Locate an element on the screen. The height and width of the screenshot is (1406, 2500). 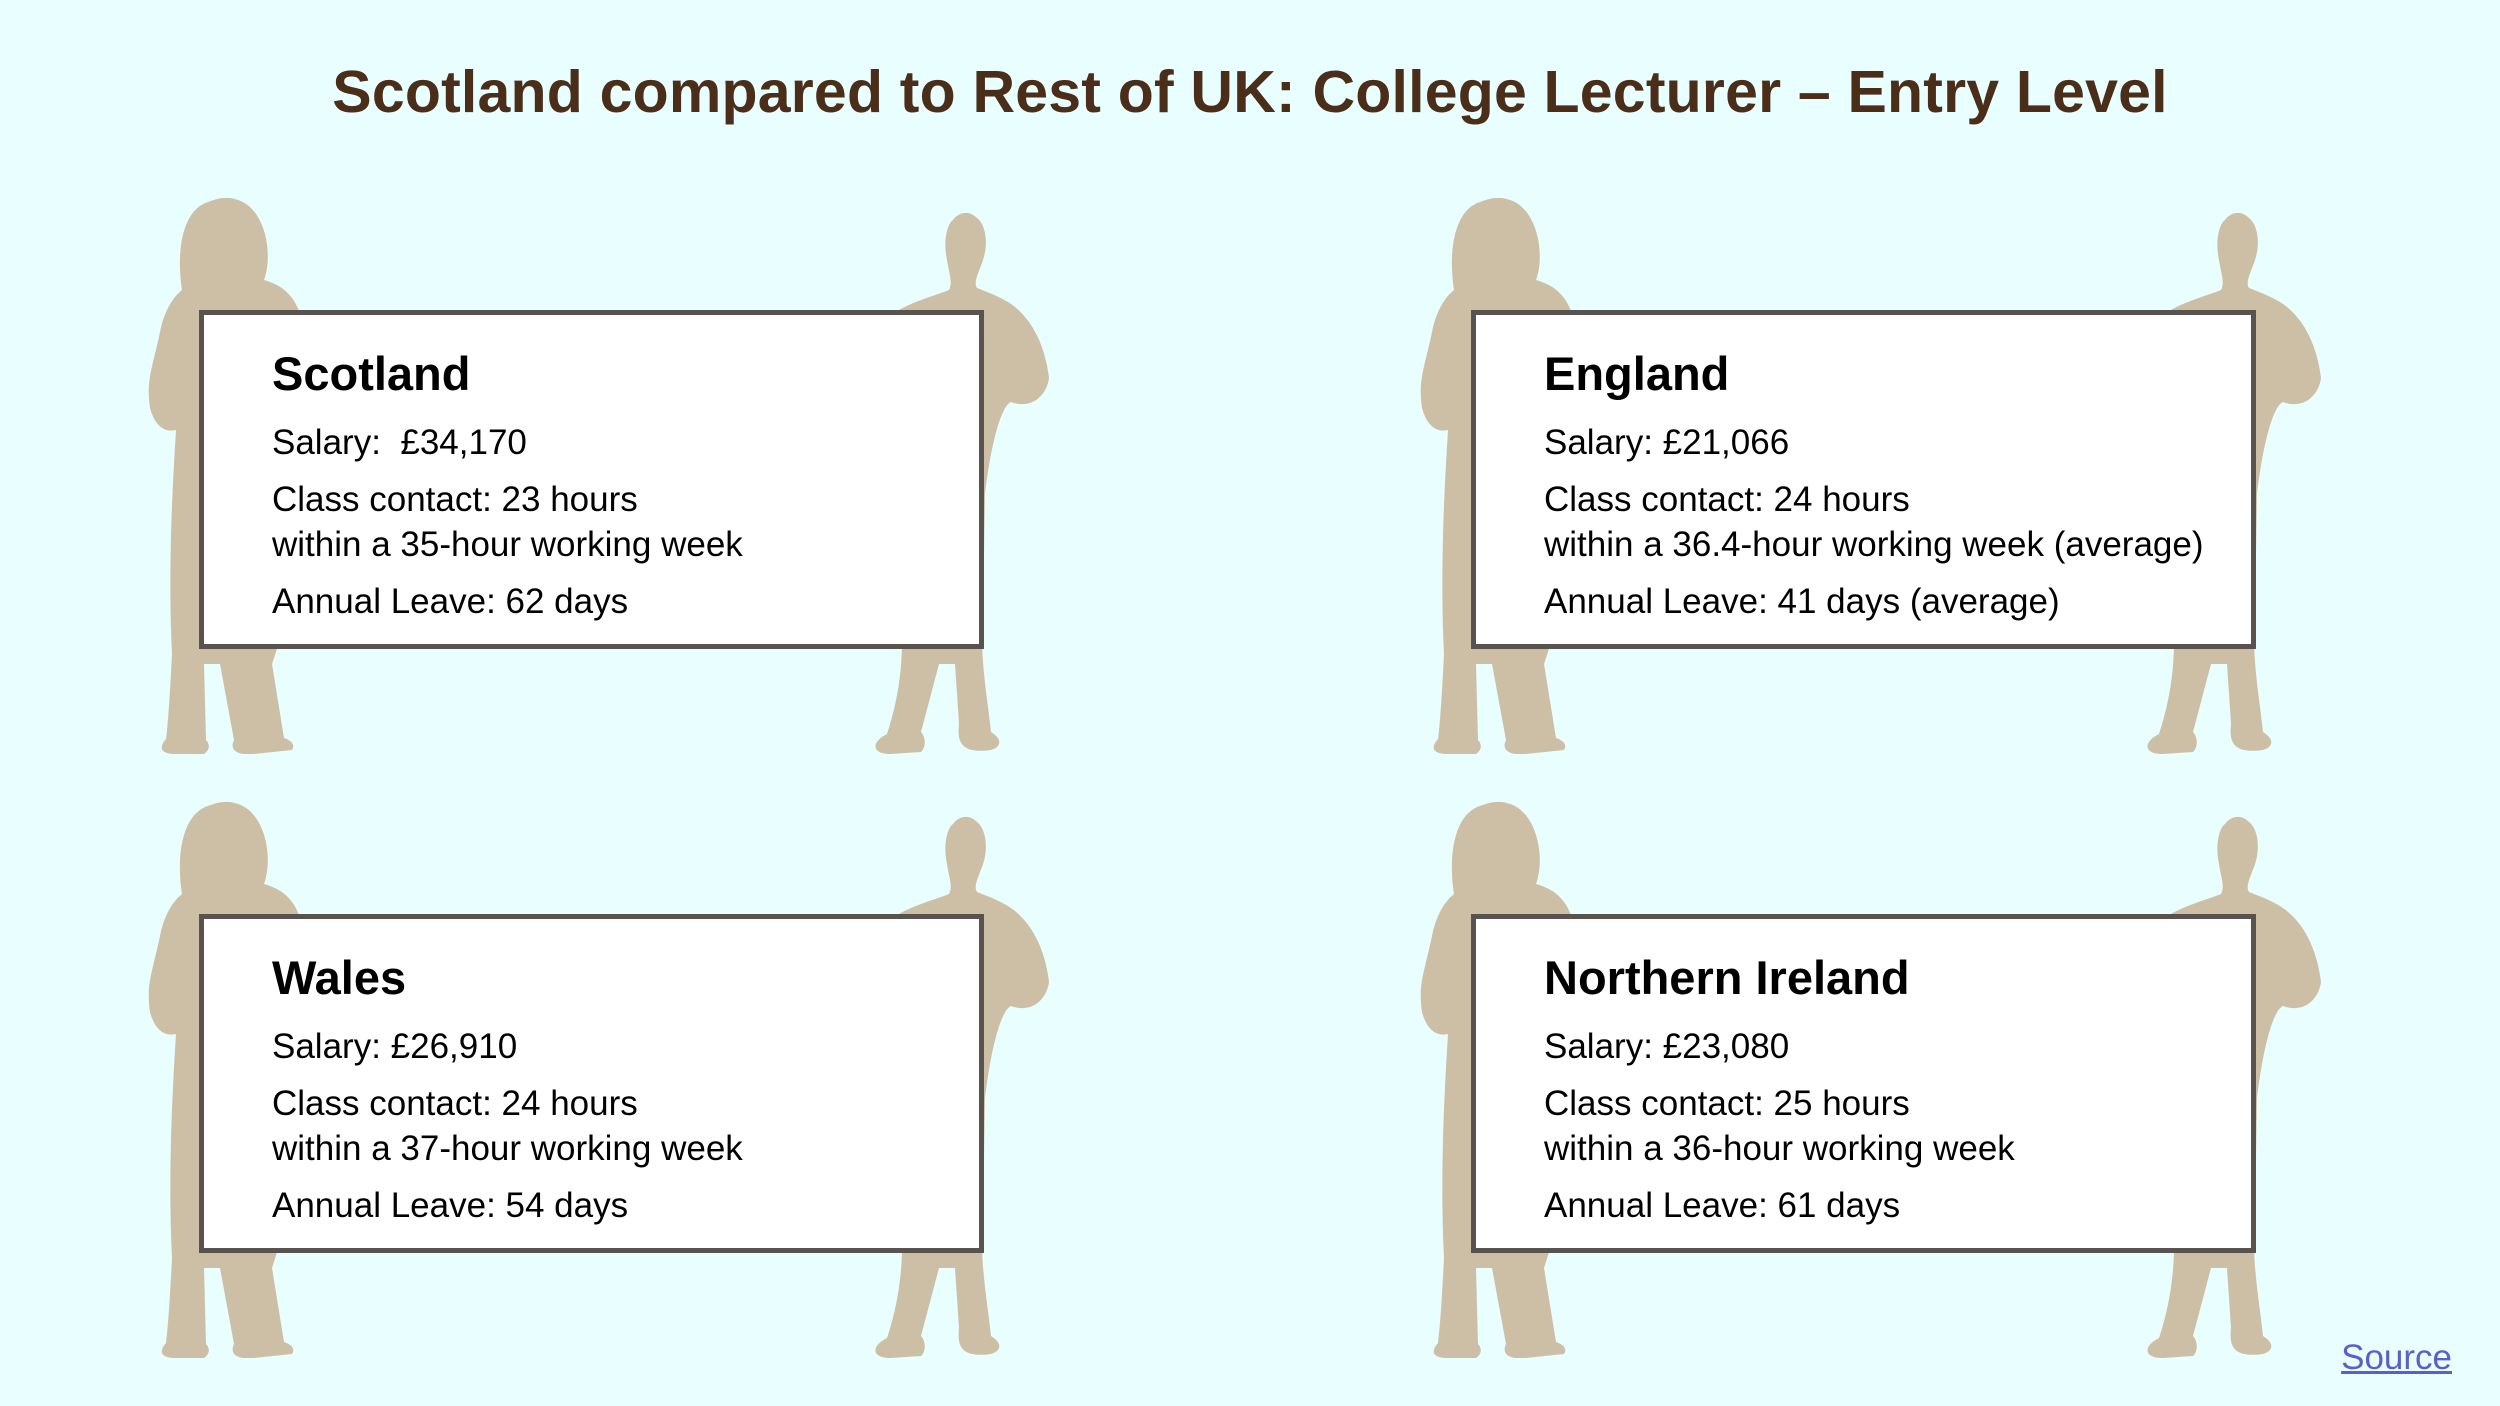
region-name: England is located at coordinates (1637, 373).